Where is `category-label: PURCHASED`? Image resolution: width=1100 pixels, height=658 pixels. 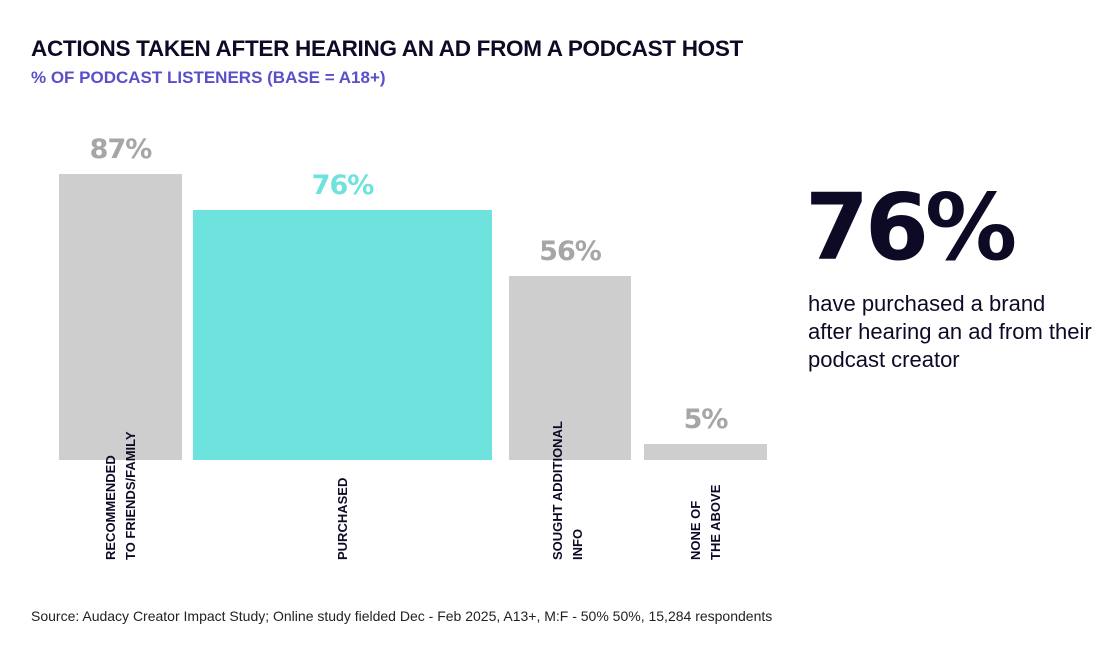
category-label: PURCHASED is located at coordinates (342, 518).